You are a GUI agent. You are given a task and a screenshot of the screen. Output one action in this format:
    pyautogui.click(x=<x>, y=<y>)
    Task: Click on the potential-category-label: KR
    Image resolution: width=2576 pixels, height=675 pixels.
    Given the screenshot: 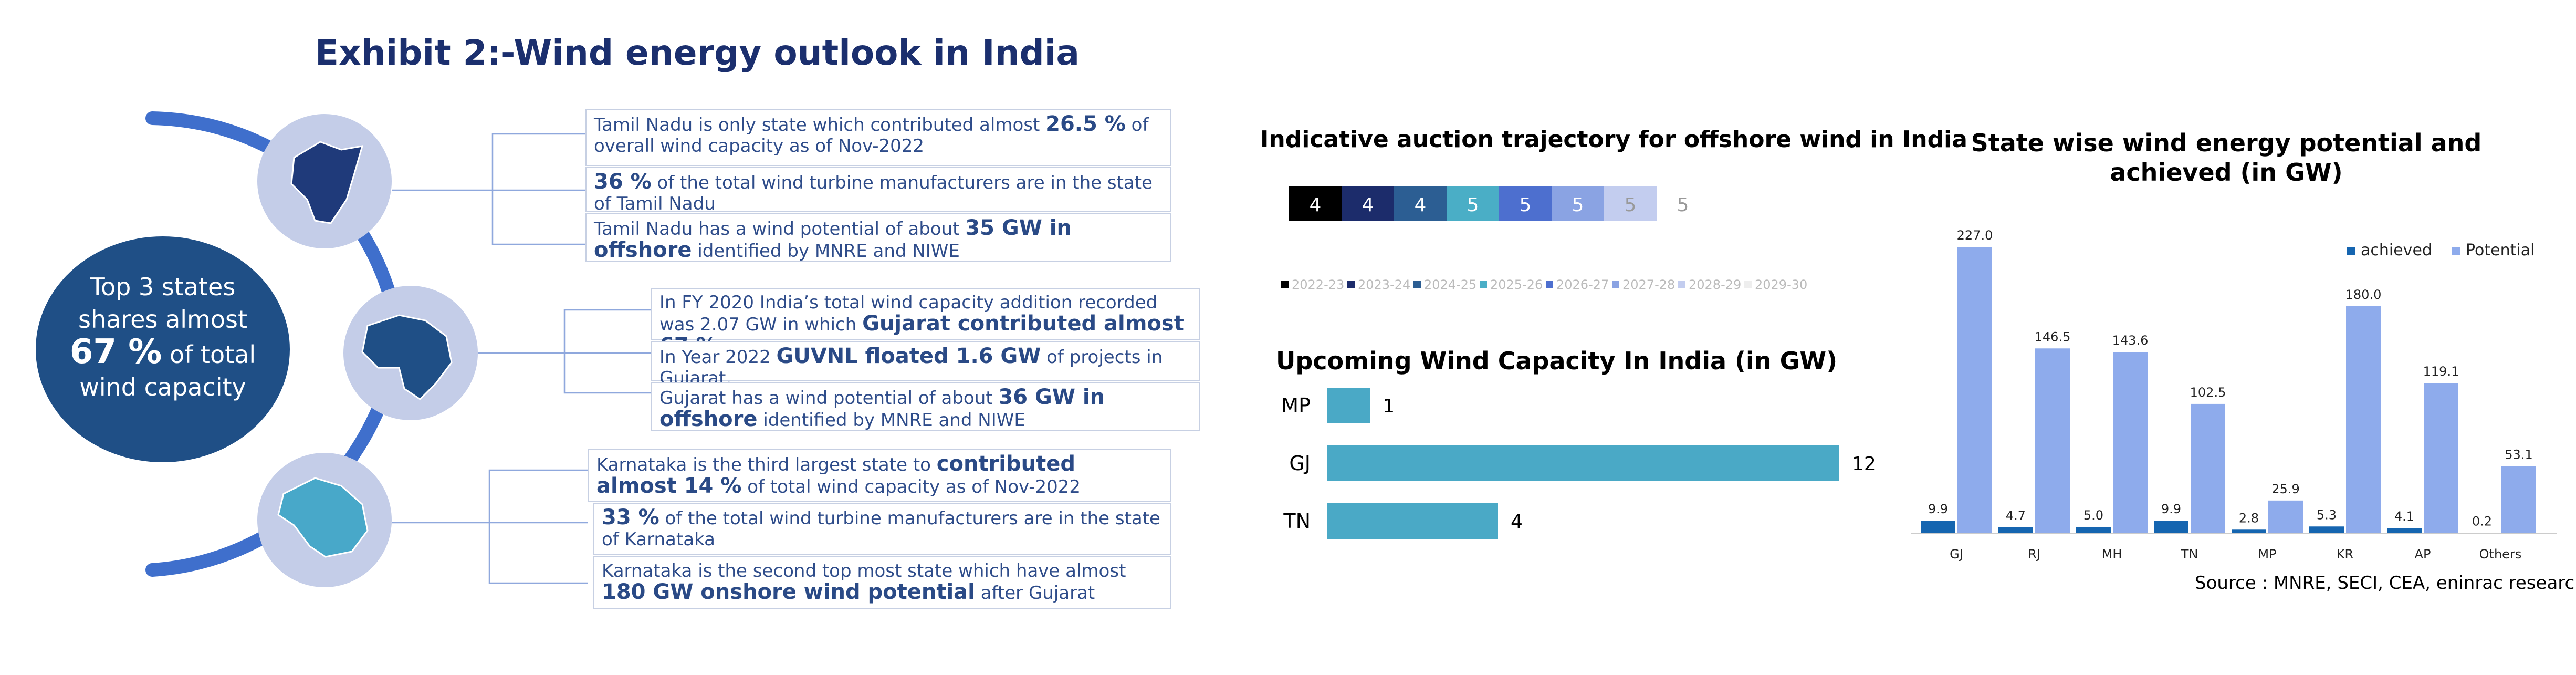 What is the action you would take?
    pyautogui.click(x=2345, y=555)
    